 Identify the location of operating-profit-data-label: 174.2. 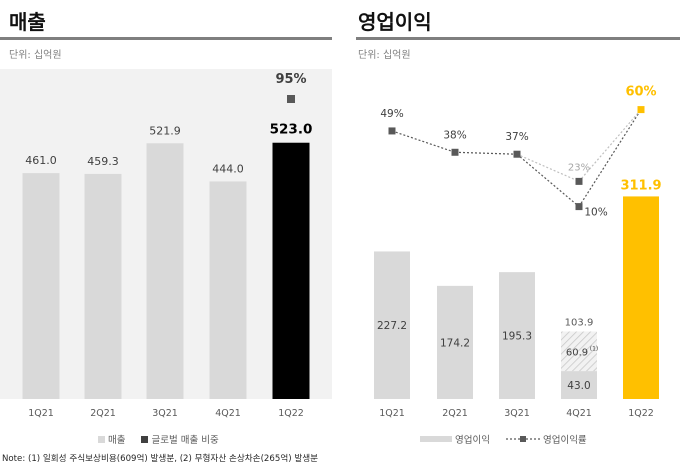
(455, 343).